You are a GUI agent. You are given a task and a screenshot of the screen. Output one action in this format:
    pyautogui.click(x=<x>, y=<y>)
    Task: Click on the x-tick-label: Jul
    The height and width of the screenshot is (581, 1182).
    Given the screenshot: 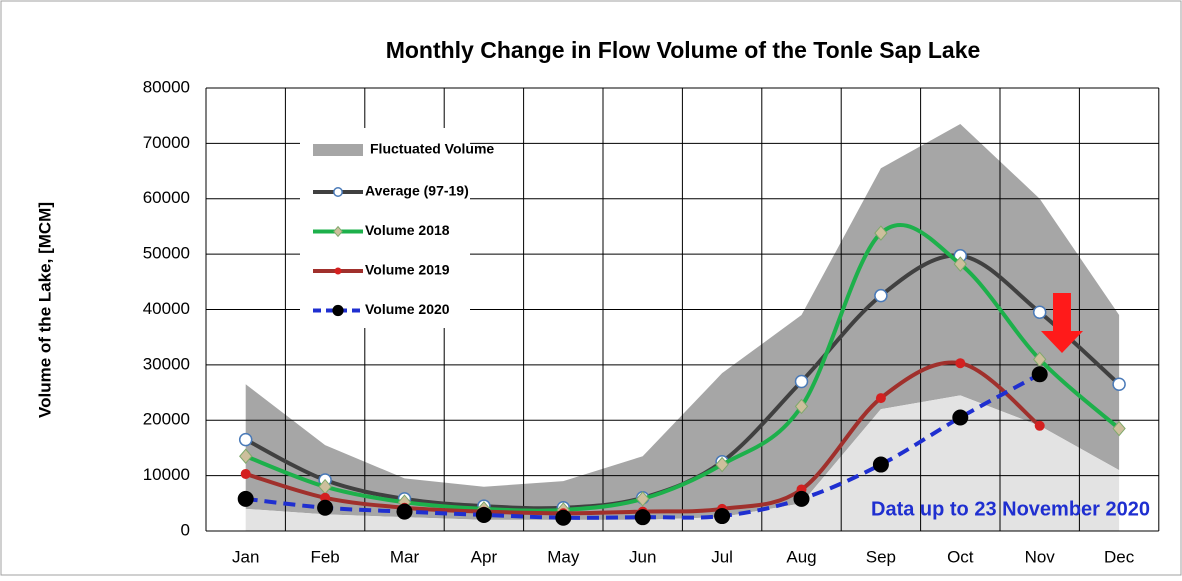 What is the action you would take?
    pyautogui.click(x=722, y=556)
    